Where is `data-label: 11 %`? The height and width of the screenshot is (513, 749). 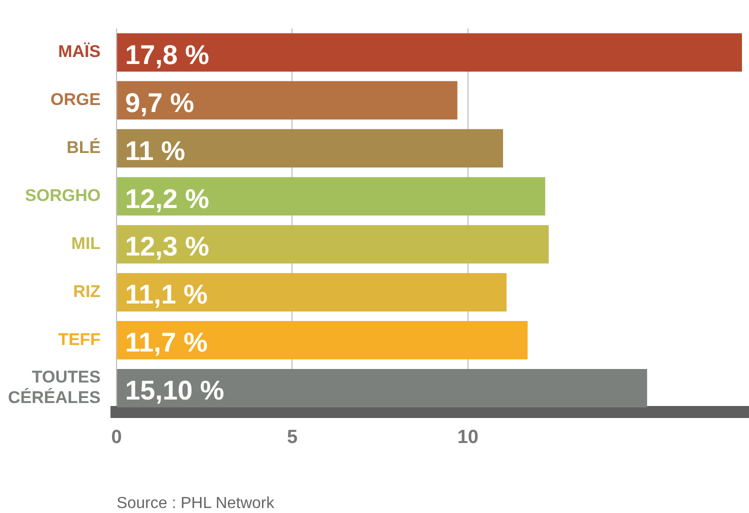
data-label: 11 % is located at coordinates (155, 151).